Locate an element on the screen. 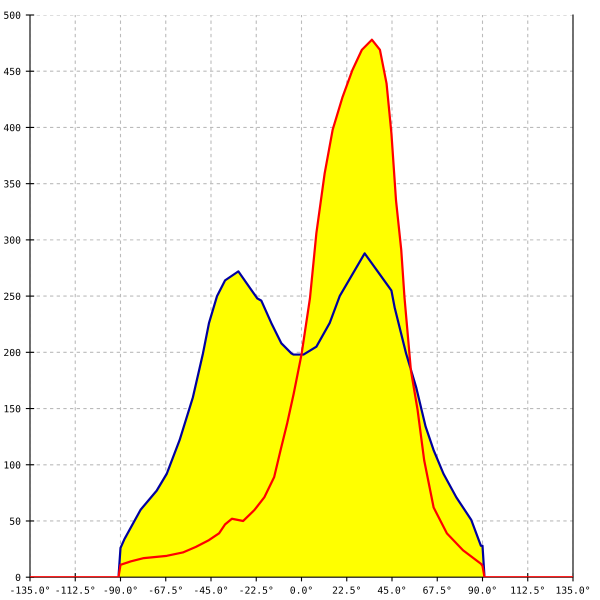 The width and height of the screenshot is (600, 600). x-tick-label: 67.5° is located at coordinates (436, 590).